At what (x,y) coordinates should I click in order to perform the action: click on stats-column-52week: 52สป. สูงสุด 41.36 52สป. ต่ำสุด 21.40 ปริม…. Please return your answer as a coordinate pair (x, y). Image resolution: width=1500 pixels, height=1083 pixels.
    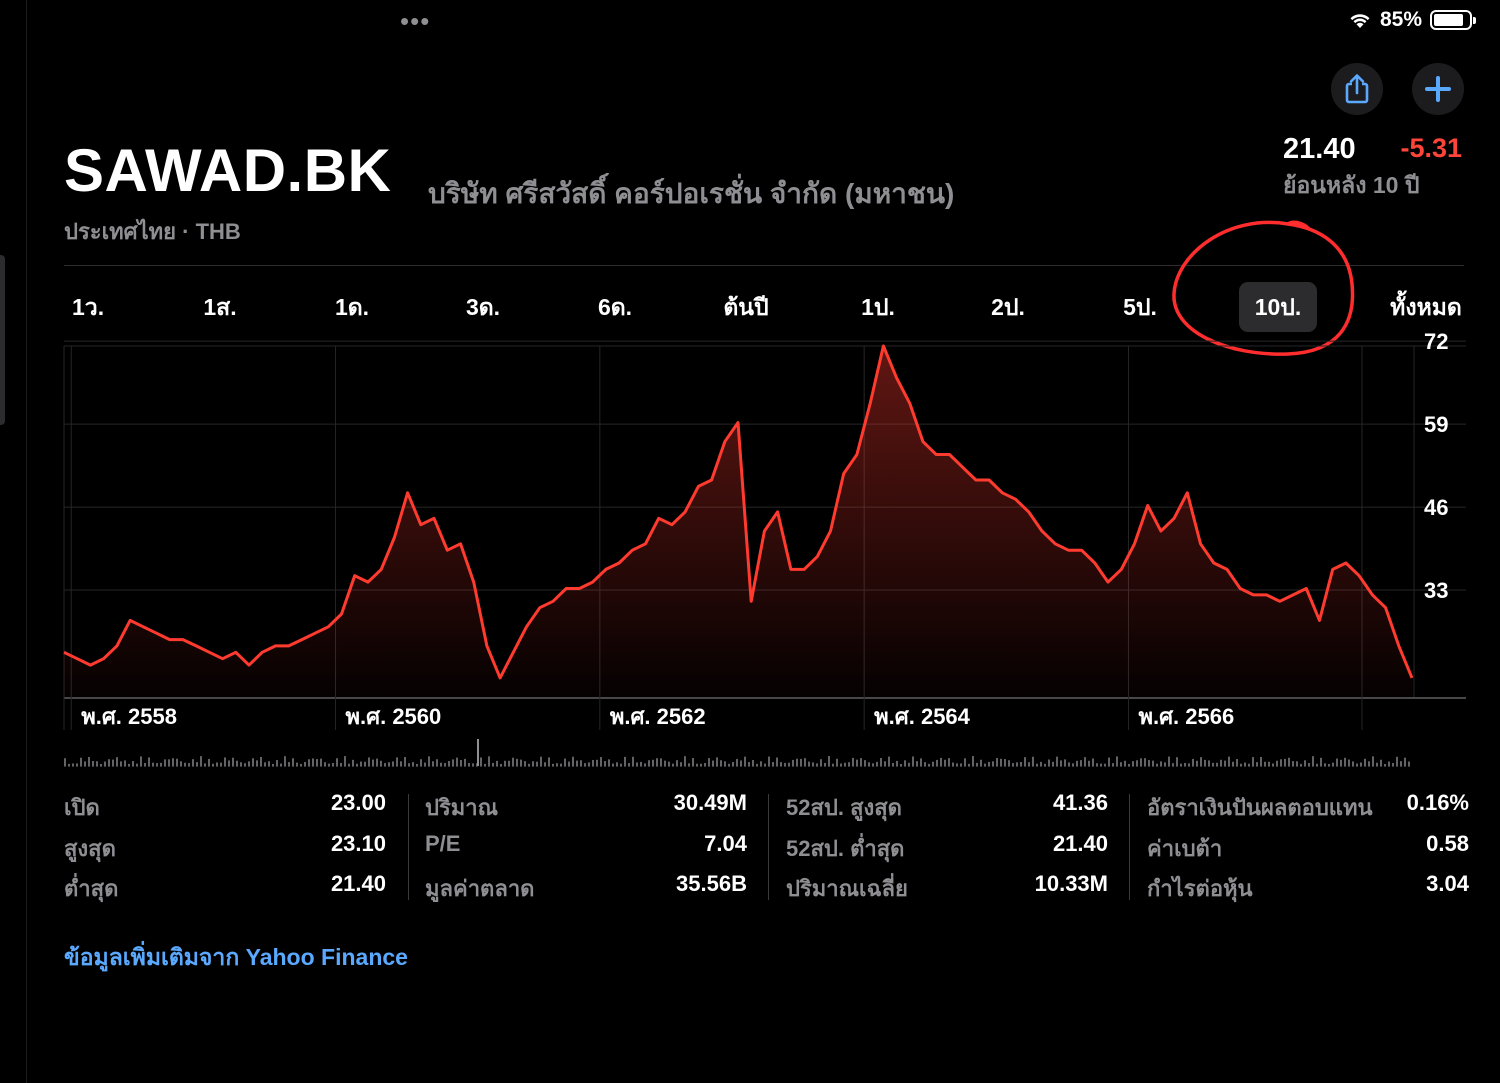
    Looking at the image, I should click on (947, 845).